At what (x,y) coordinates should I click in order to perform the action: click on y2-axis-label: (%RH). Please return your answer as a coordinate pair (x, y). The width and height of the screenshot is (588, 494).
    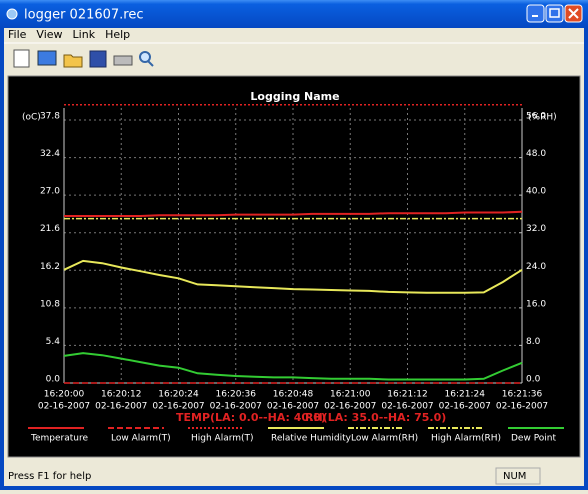
    Looking at the image, I should click on (542, 118).